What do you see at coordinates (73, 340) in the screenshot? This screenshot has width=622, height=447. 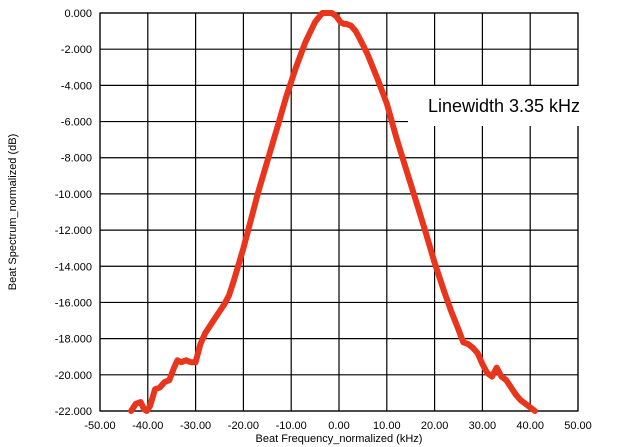 I see `y-tick-label: -18.000` at bounding box center [73, 340].